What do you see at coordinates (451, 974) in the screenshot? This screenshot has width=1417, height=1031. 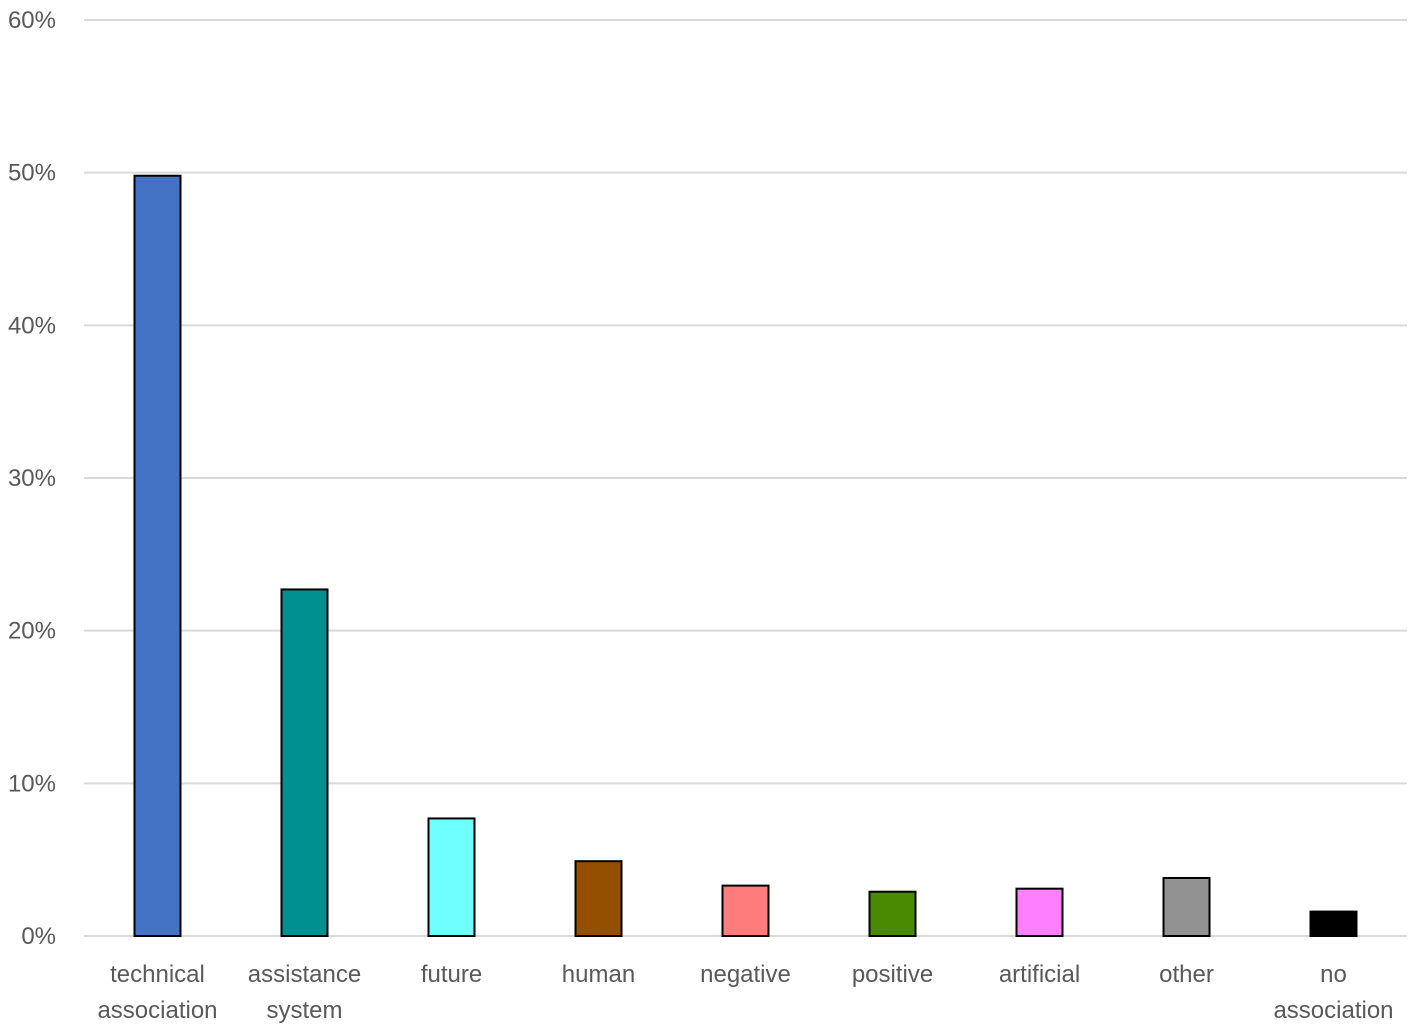 I see `category-label: future` at bounding box center [451, 974].